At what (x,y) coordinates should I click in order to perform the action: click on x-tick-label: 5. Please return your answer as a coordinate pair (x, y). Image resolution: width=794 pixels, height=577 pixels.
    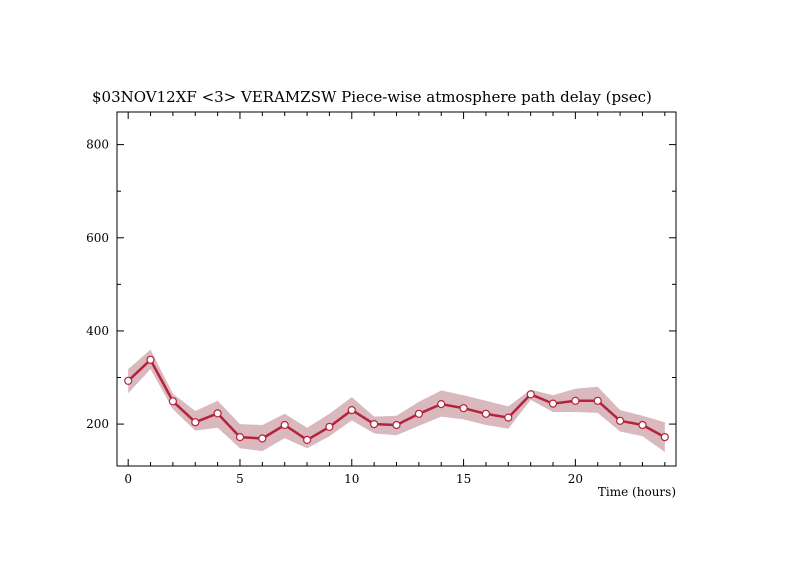
    Looking at the image, I should click on (240, 479).